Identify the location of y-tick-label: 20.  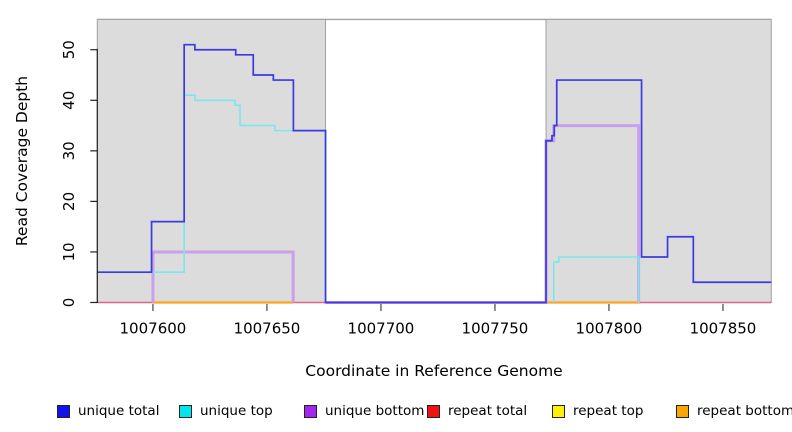
(69, 201).